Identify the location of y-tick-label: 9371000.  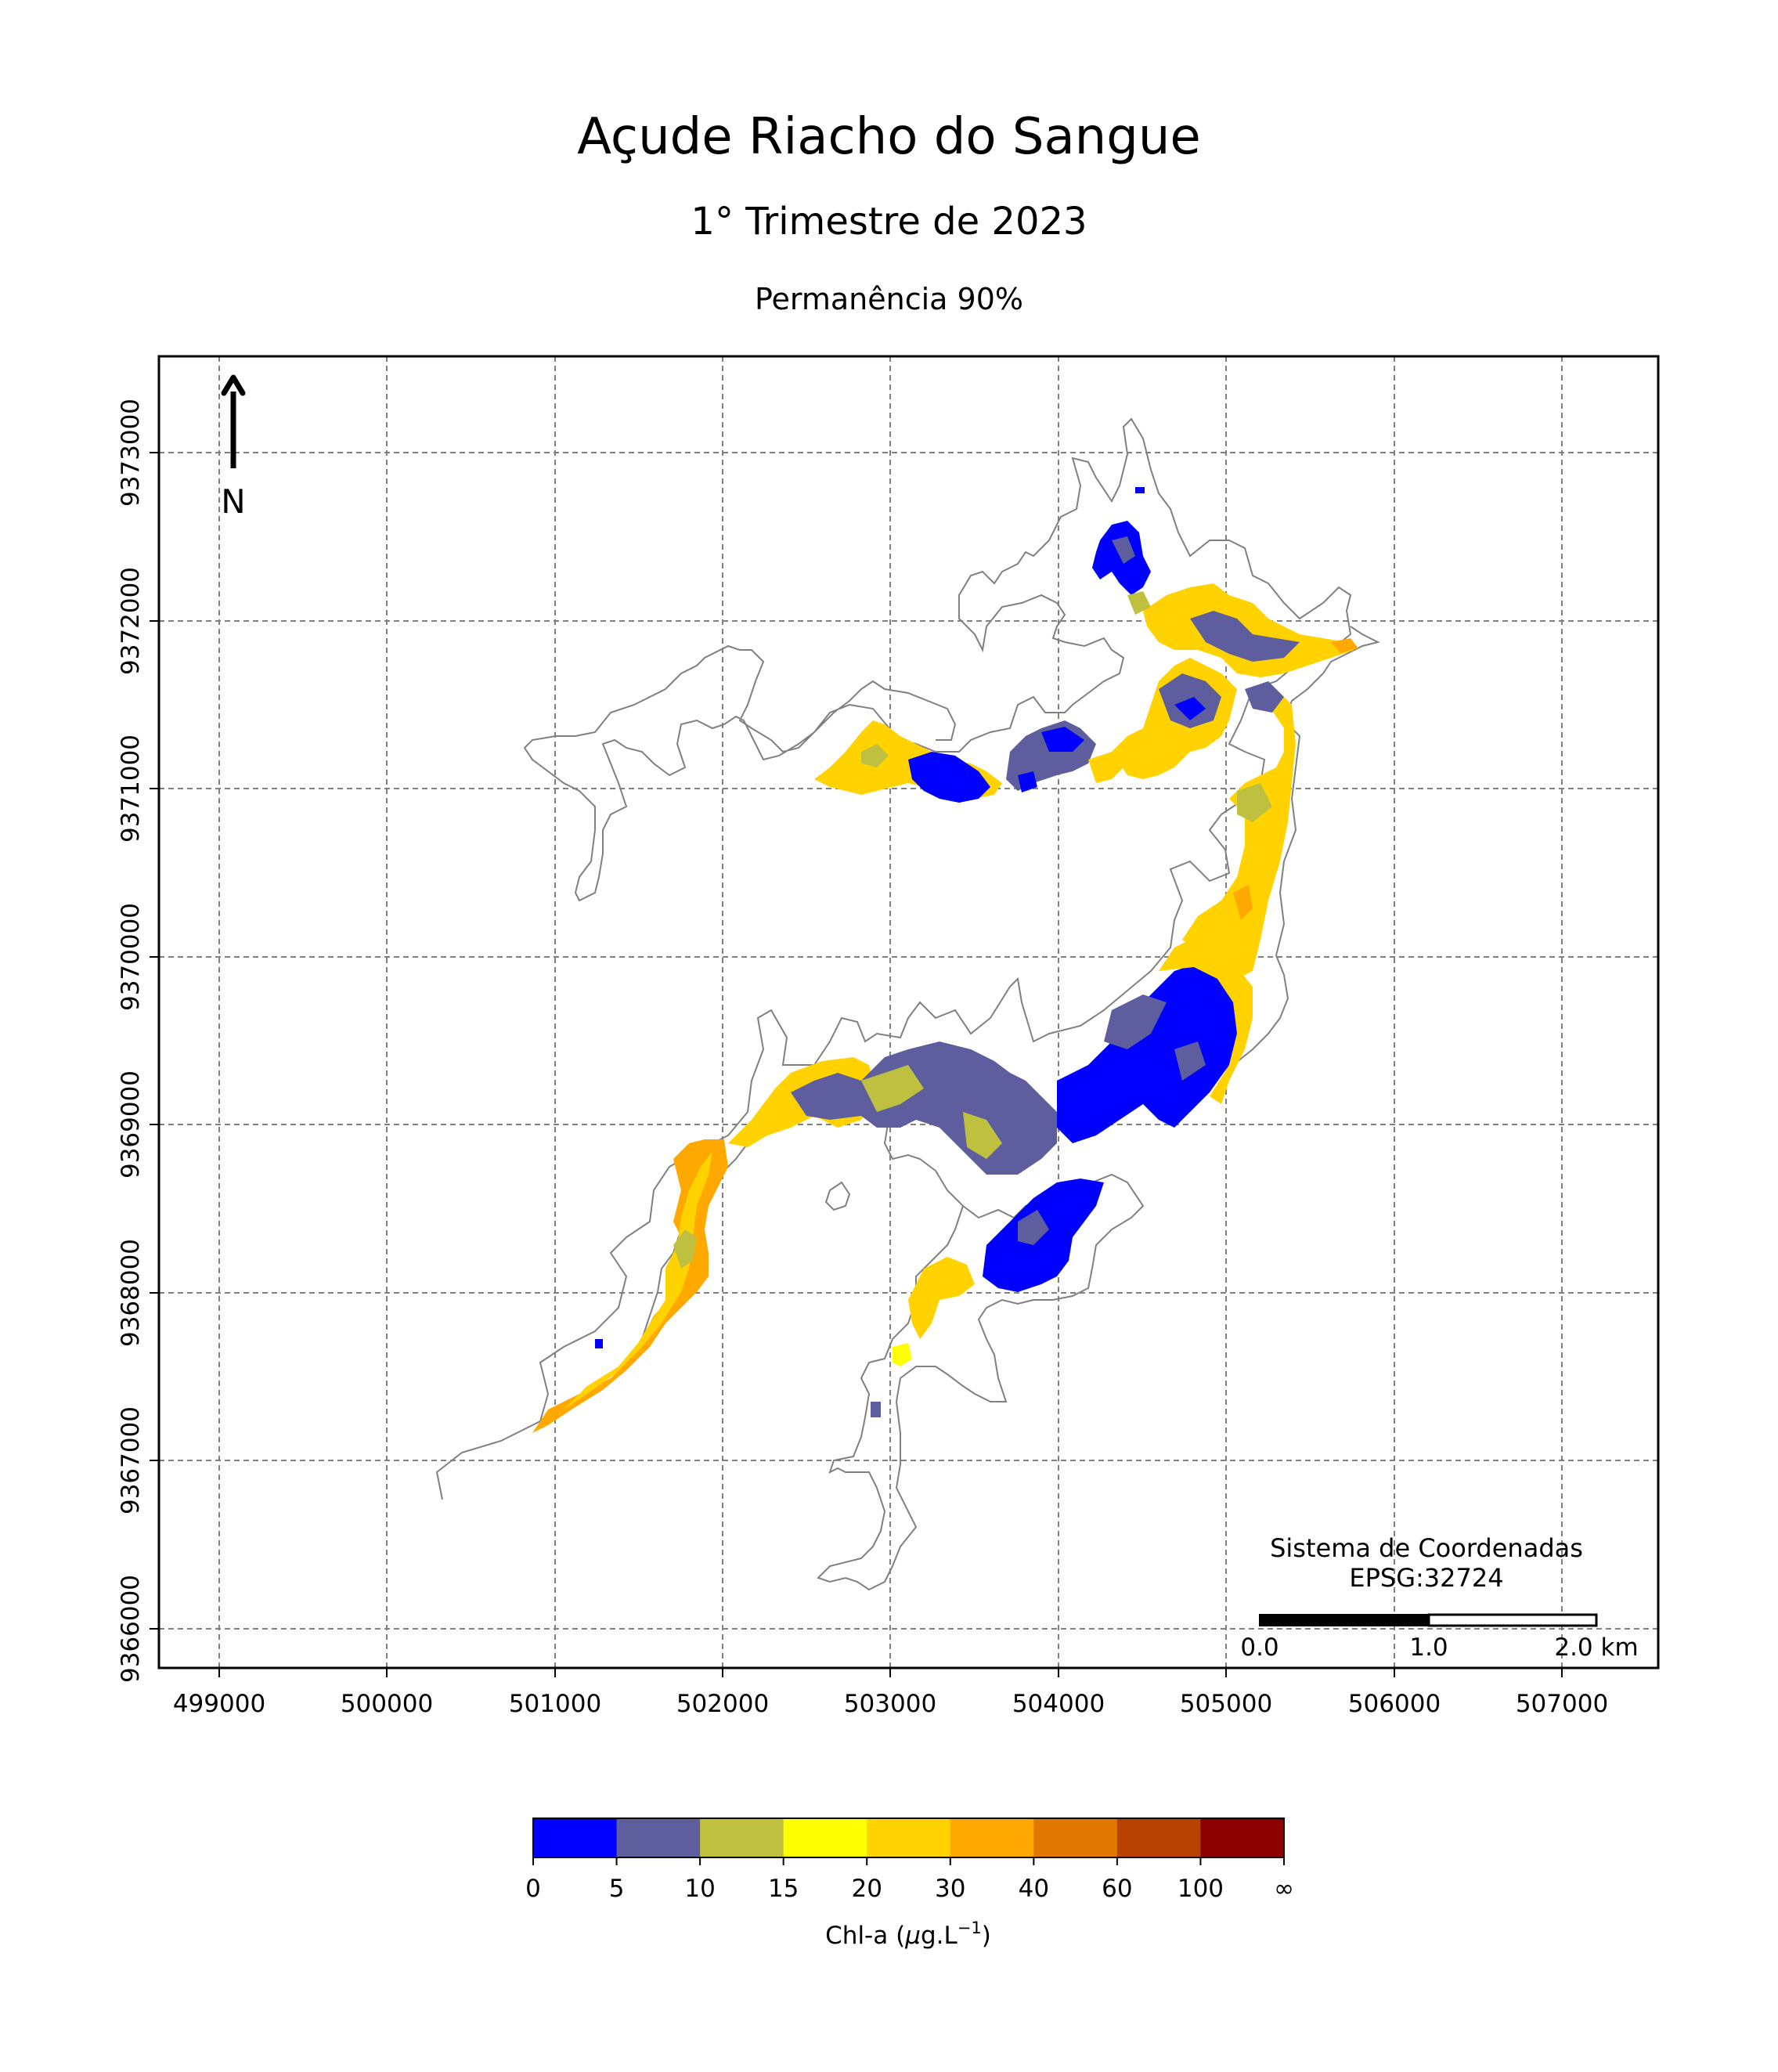
(131, 789).